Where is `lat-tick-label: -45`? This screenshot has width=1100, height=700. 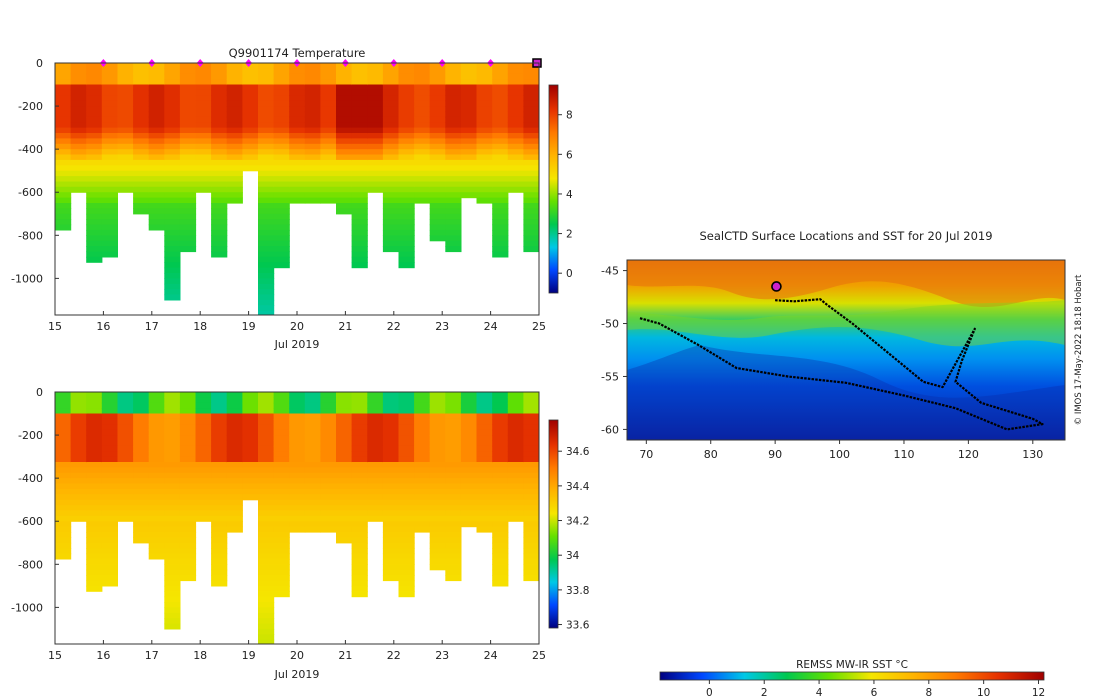 lat-tick-label: -45 is located at coordinates (610, 271).